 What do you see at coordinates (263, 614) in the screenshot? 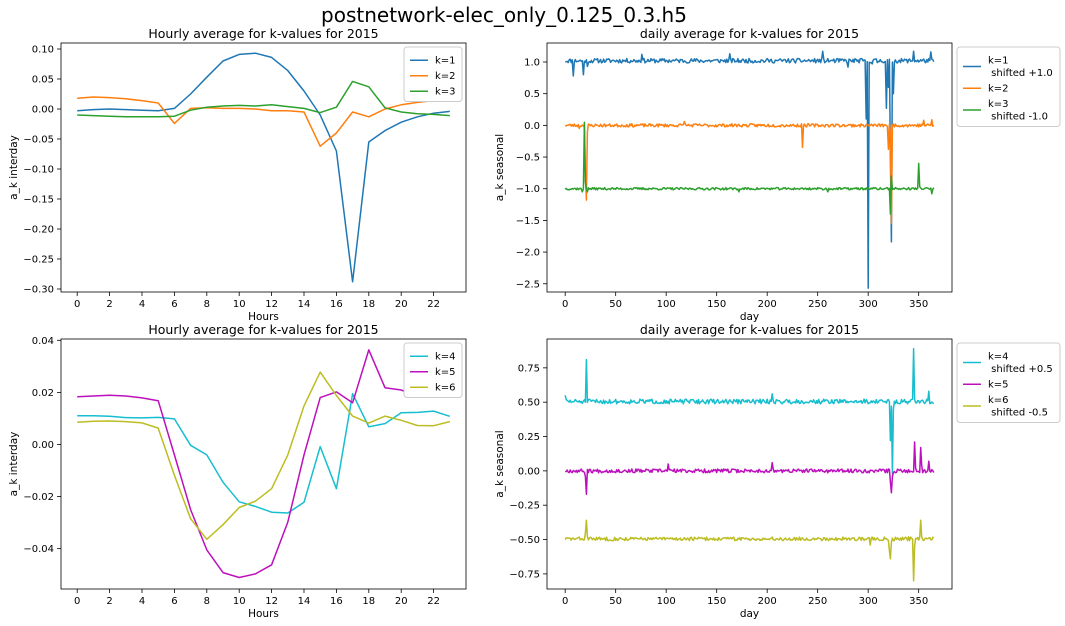
I see `x-axis-label: Hours` at bounding box center [263, 614].